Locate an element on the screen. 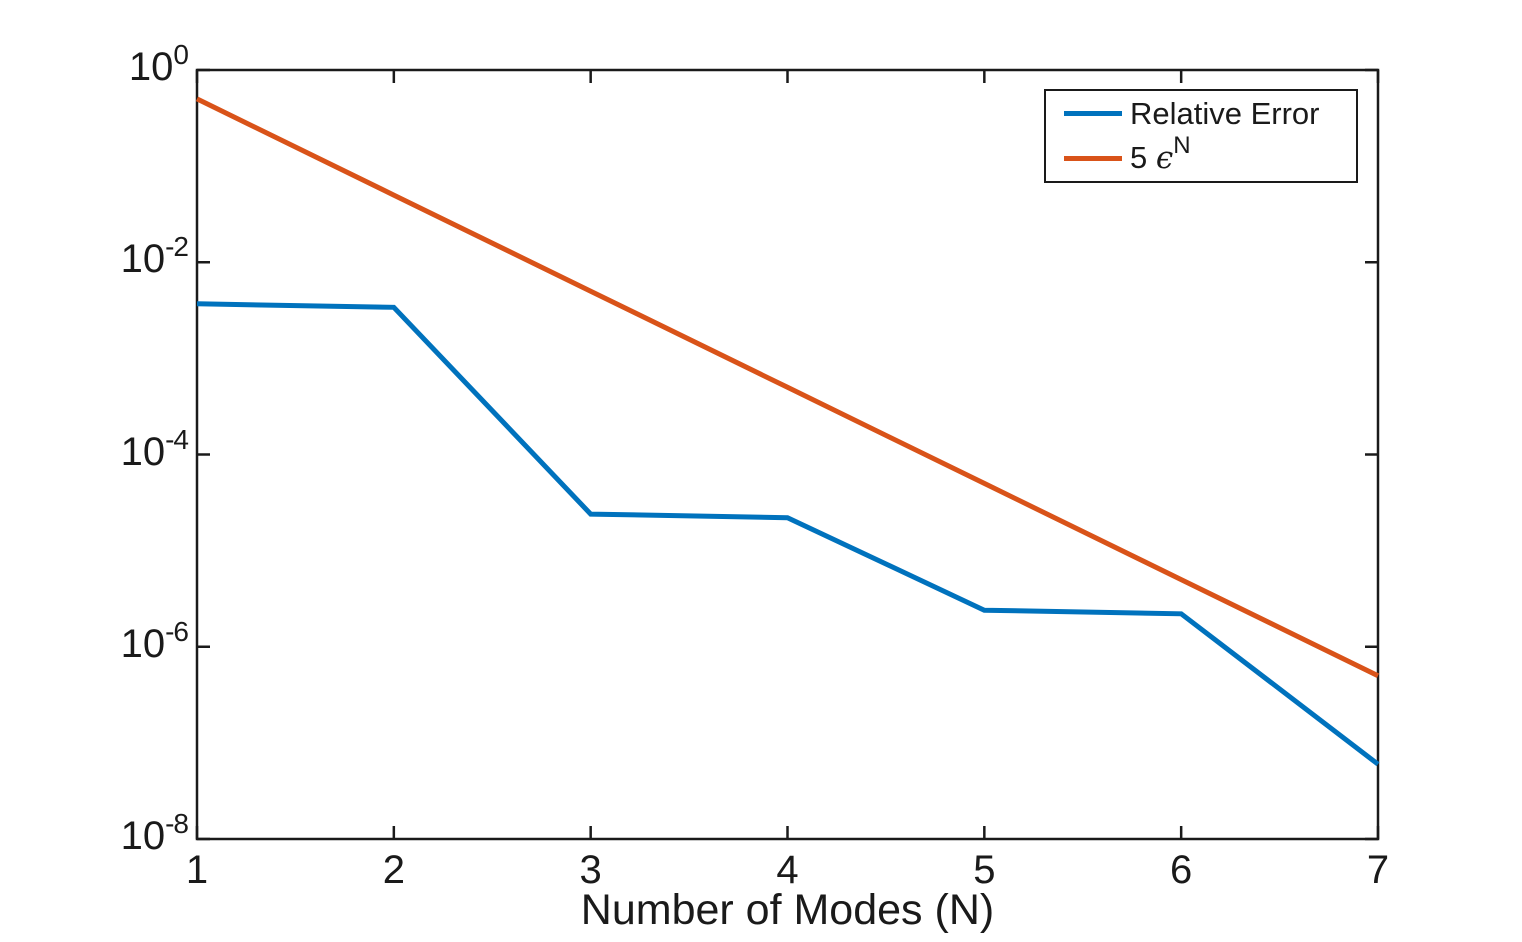 The height and width of the screenshot is (942, 1522). y-tick-label: 10⁻⁴ is located at coordinates (154, 448).